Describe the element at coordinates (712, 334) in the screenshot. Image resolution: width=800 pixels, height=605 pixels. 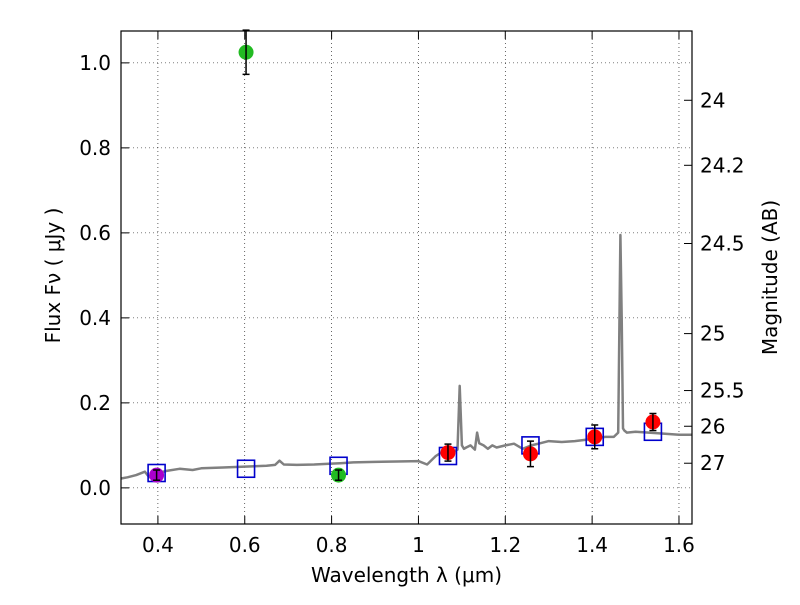
I see `mag-tick-label: 25` at that location.